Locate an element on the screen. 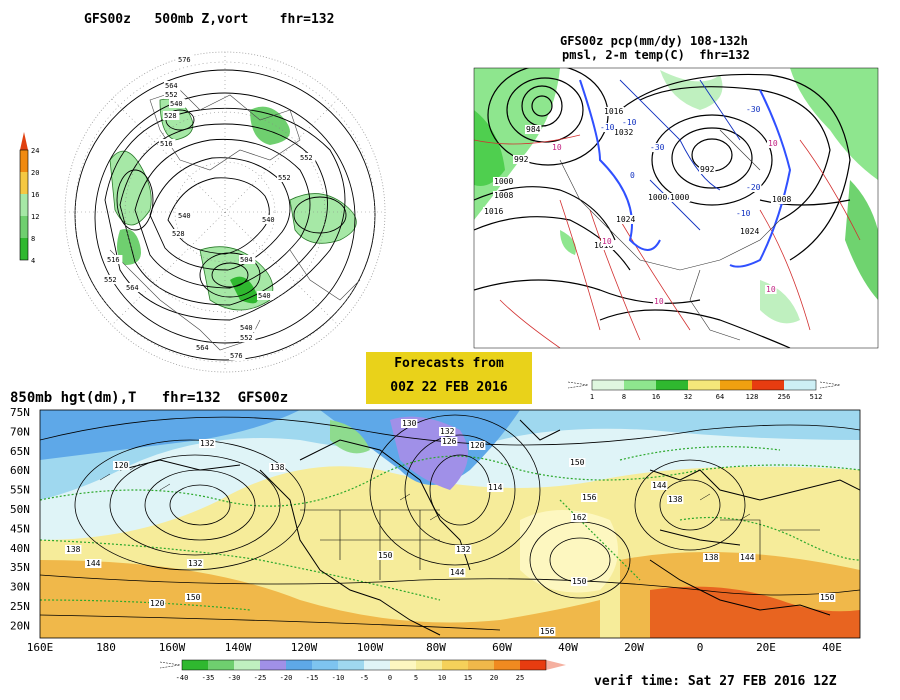 The image size is (900, 700). colorbar-tick-label: 24 is located at coordinates (35, 151).